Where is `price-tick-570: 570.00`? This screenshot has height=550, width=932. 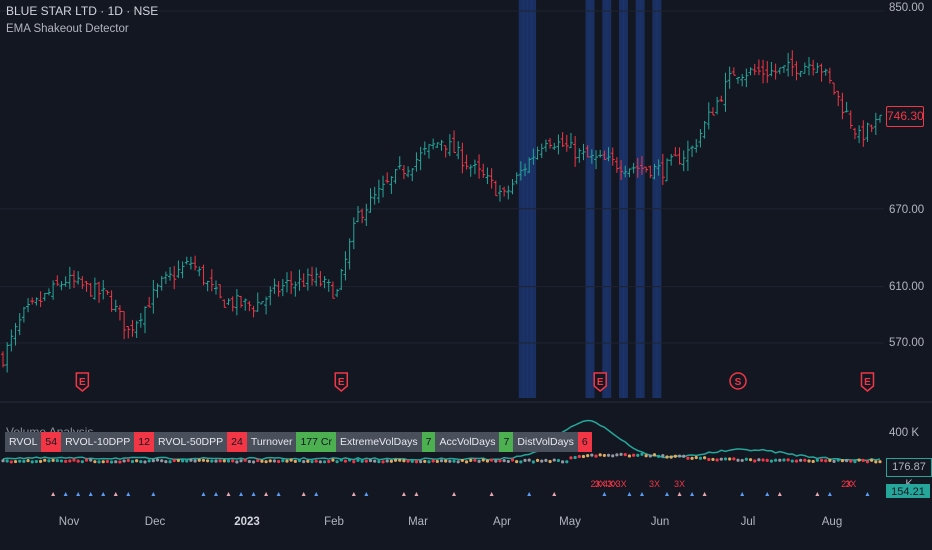 price-tick-570: 570.00 is located at coordinates (907, 343).